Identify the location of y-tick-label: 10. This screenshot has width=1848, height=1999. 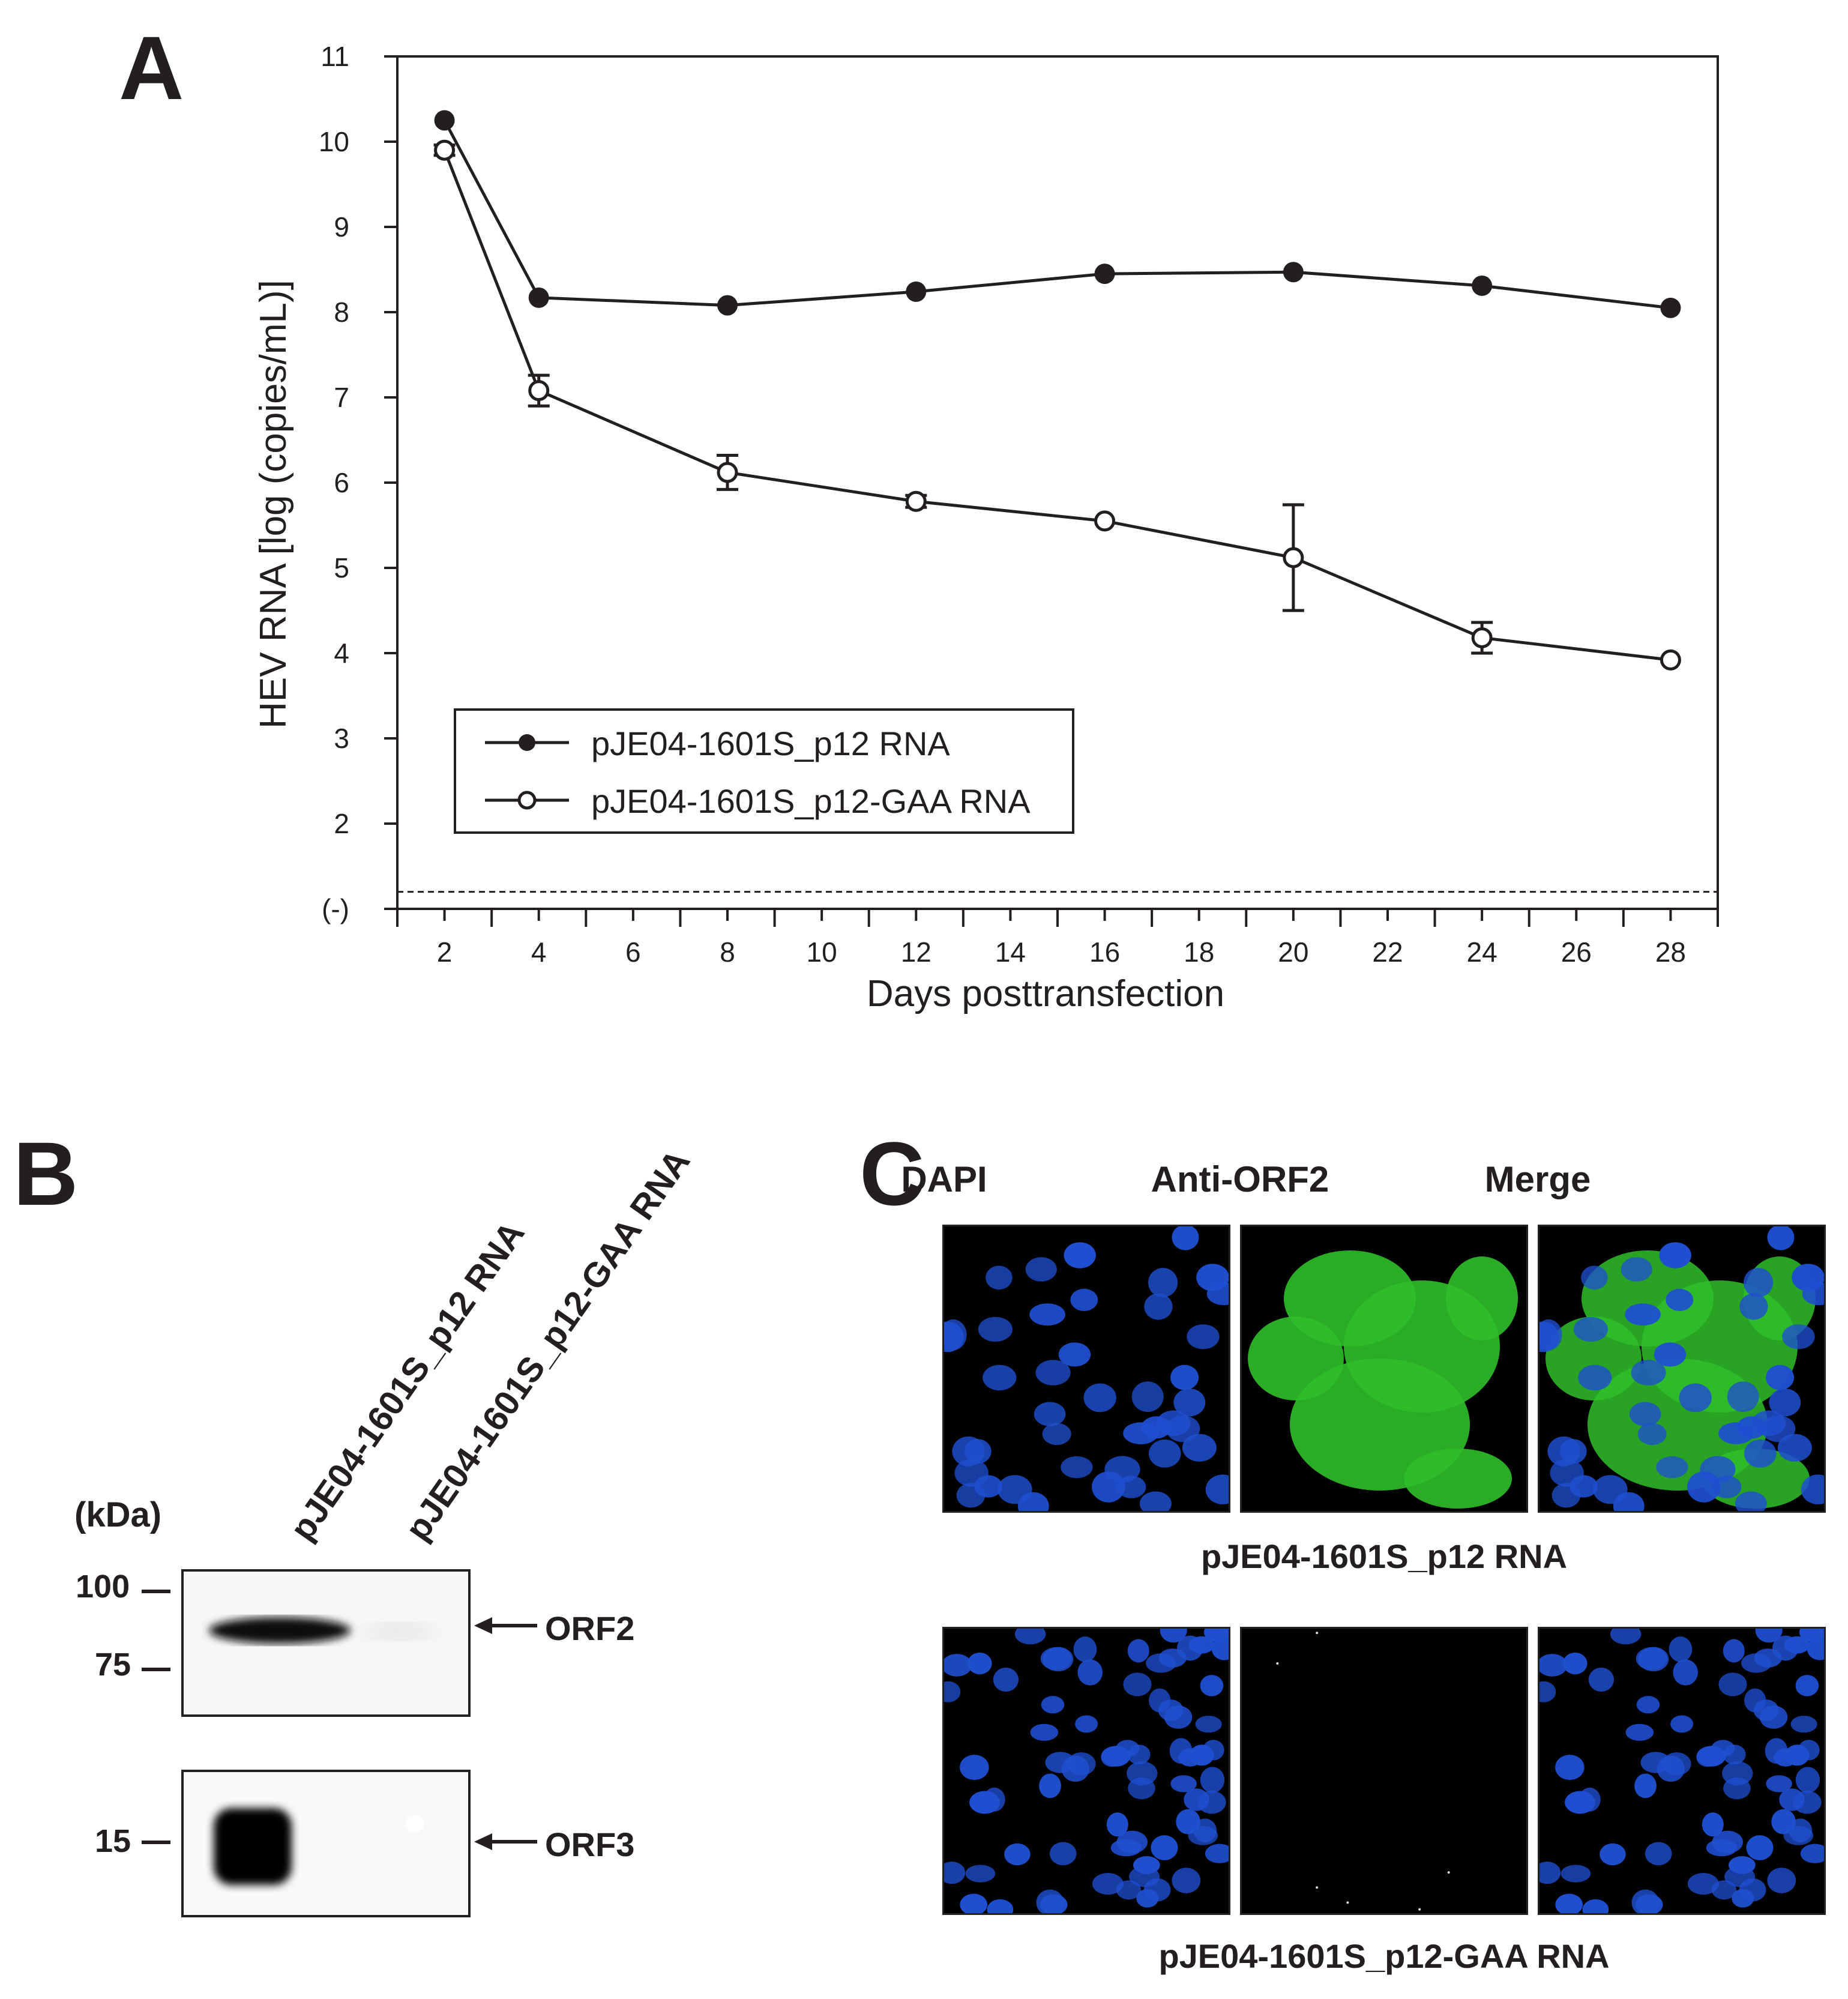
(334, 141).